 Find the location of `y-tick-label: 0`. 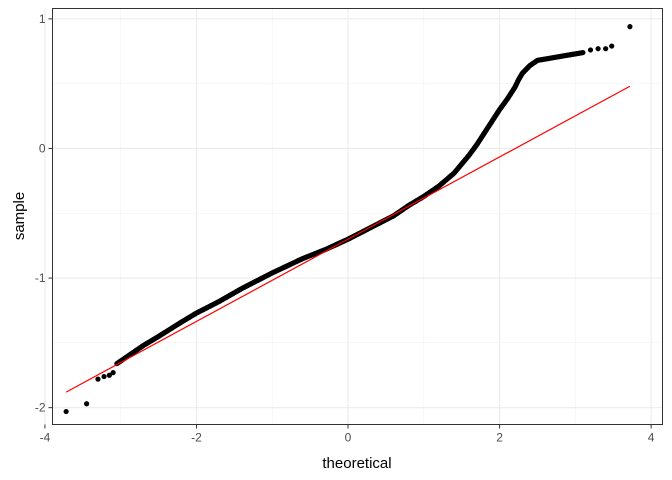

y-tick-label: 0 is located at coordinates (42, 148).